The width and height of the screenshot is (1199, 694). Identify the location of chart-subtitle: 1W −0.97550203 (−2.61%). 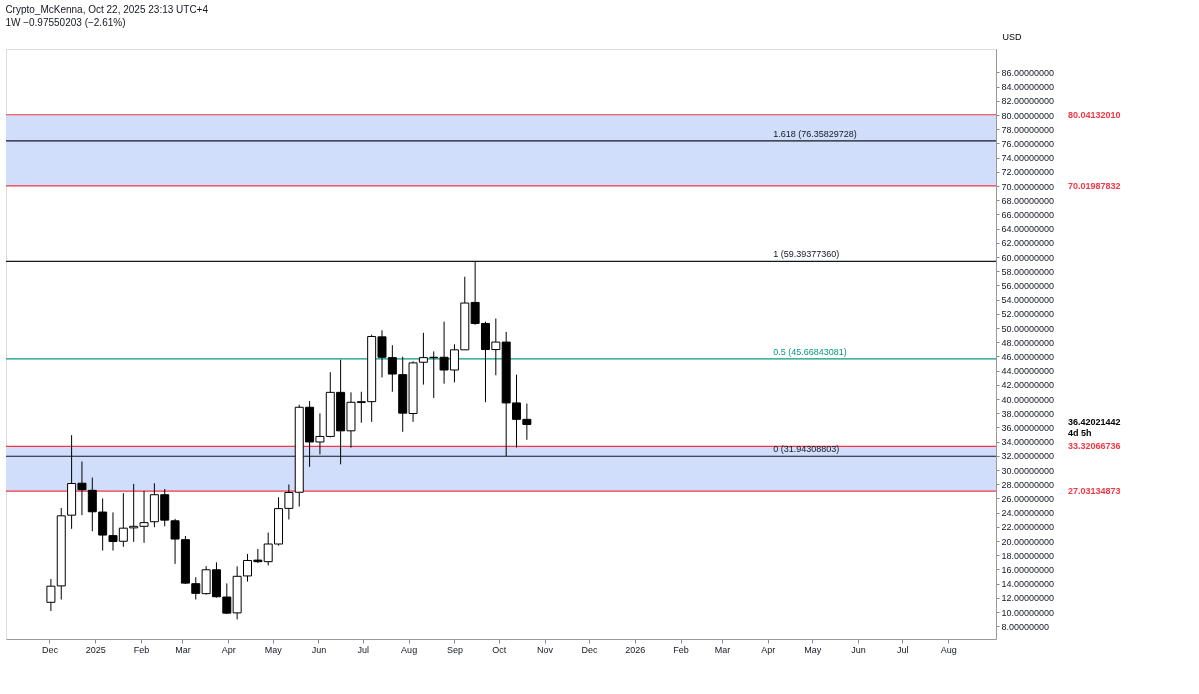
(65, 22).